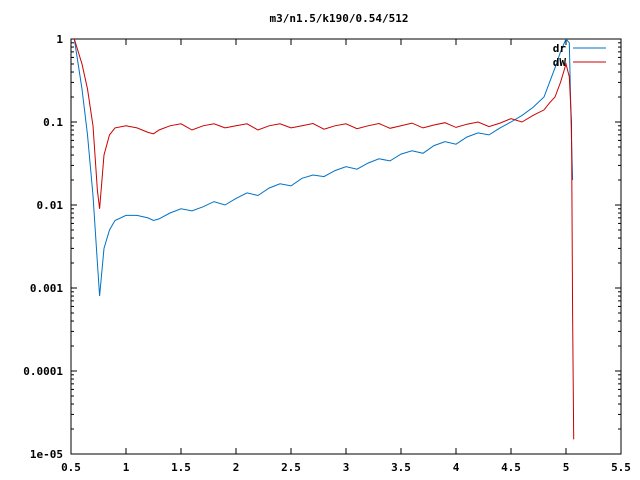 The height and width of the screenshot is (480, 640). Describe the element at coordinates (338, 18) in the screenshot. I see `chart-title: m3/n1.5/k190/0.54/512` at that location.